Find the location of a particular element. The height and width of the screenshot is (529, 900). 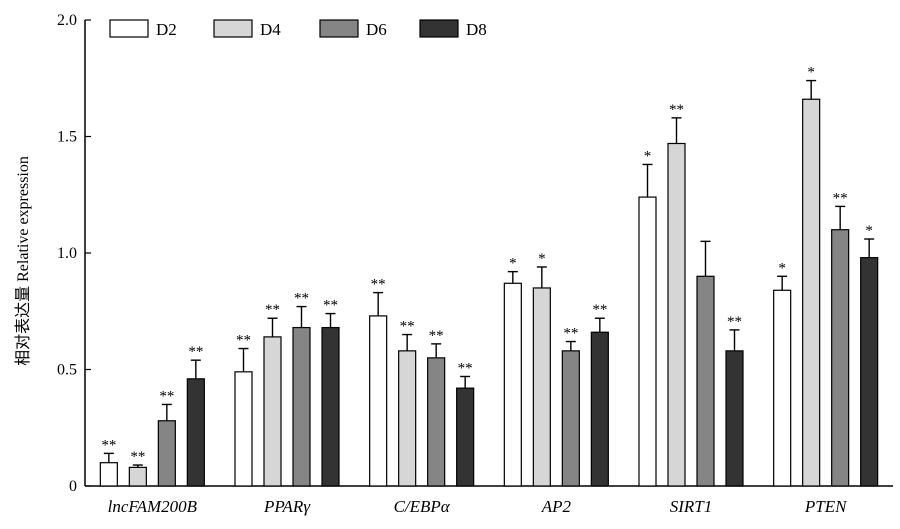

y-tick-label: 2.0 is located at coordinates (67, 20).